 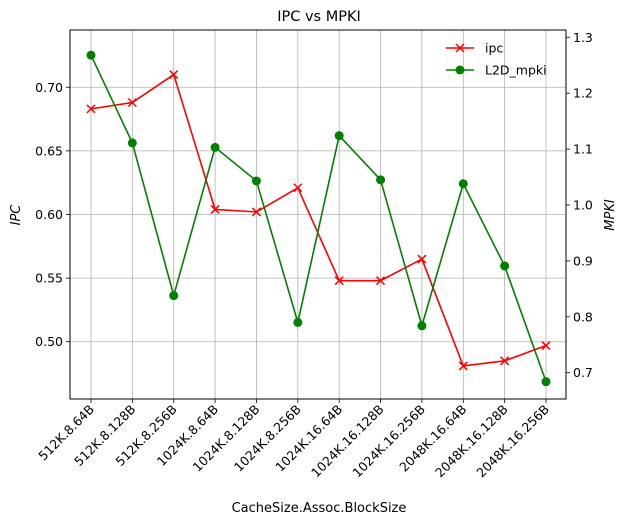 What do you see at coordinates (319, 17) in the screenshot?
I see `chart-title: IPC vs MPKI` at bounding box center [319, 17].